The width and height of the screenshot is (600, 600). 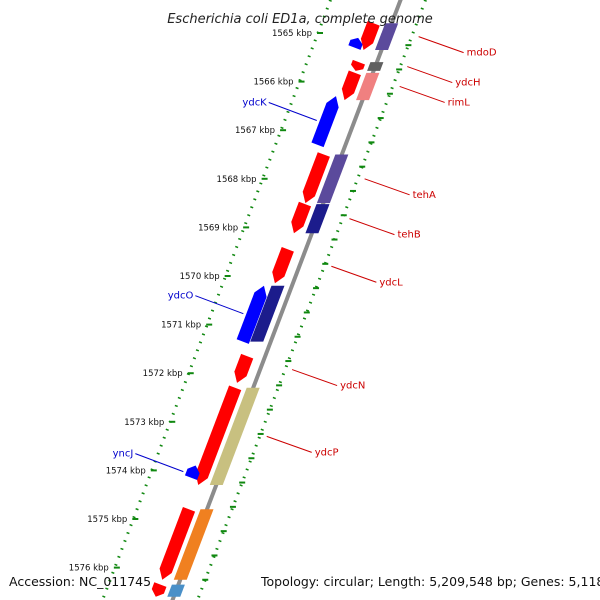 I want to click on gene-ydcP-leader, so click(x=289, y=444).